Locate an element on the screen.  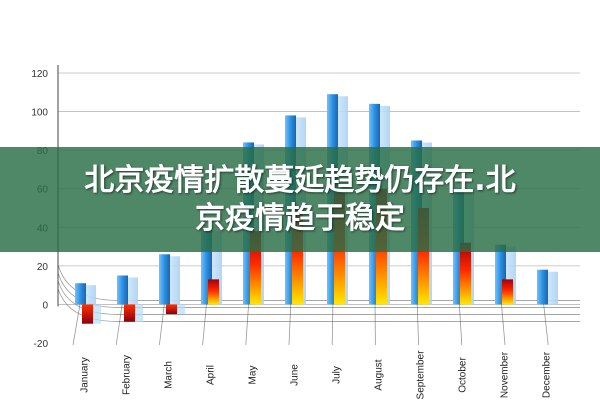
x-tick-label: January is located at coordinates (85, 375).